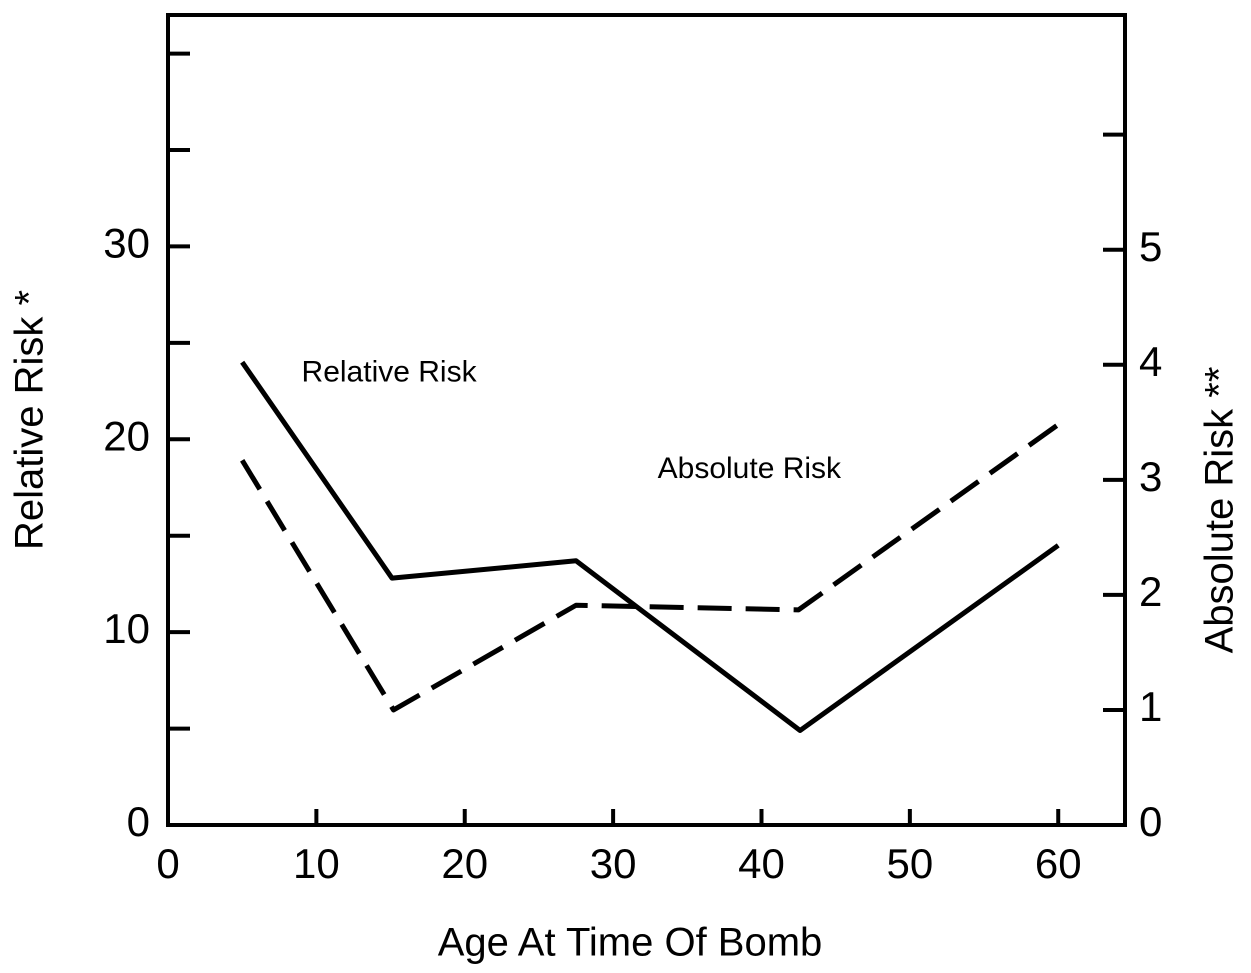 The image size is (1251, 973). Describe the element at coordinates (761, 863) in the screenshot. I see `x-tick-label: 40` at that location.